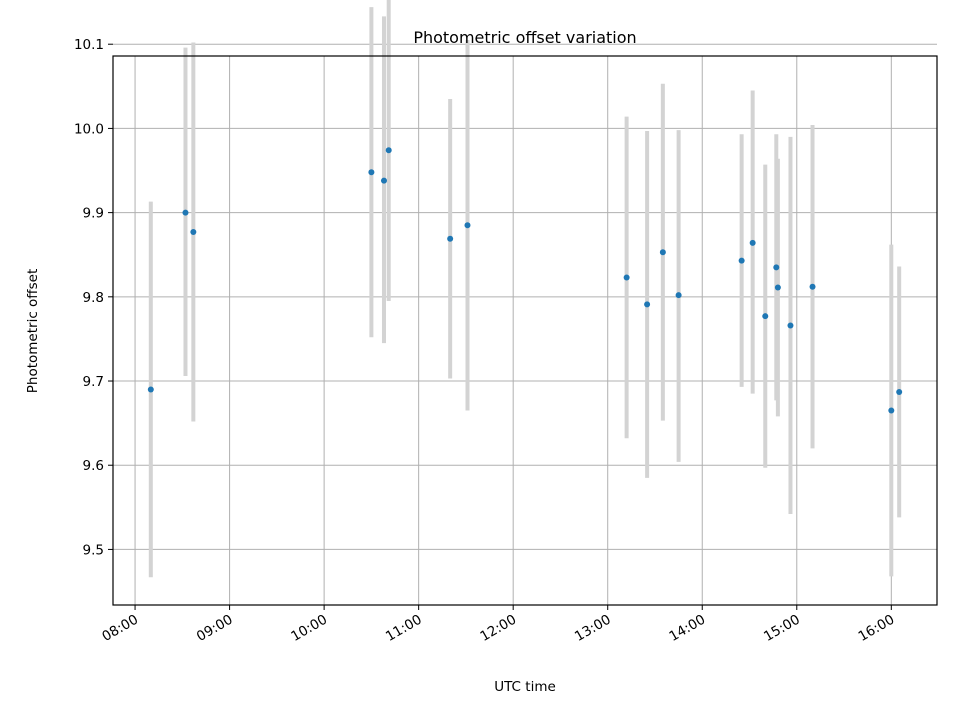  Describe the element at coordinates (877, 628) in the screenshot. I see `x-tick-label: 16:00` at that location.